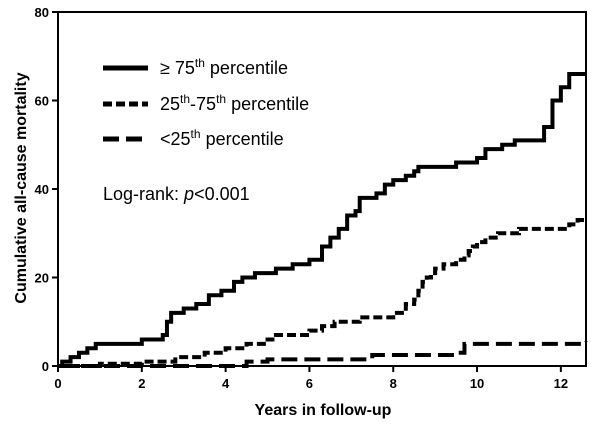 This screenshot has height=425, width=600. What do you see at coordinates (188, 194) in the screenshot?
I see `annotation-stat: p` at bounding box center [188, 194].